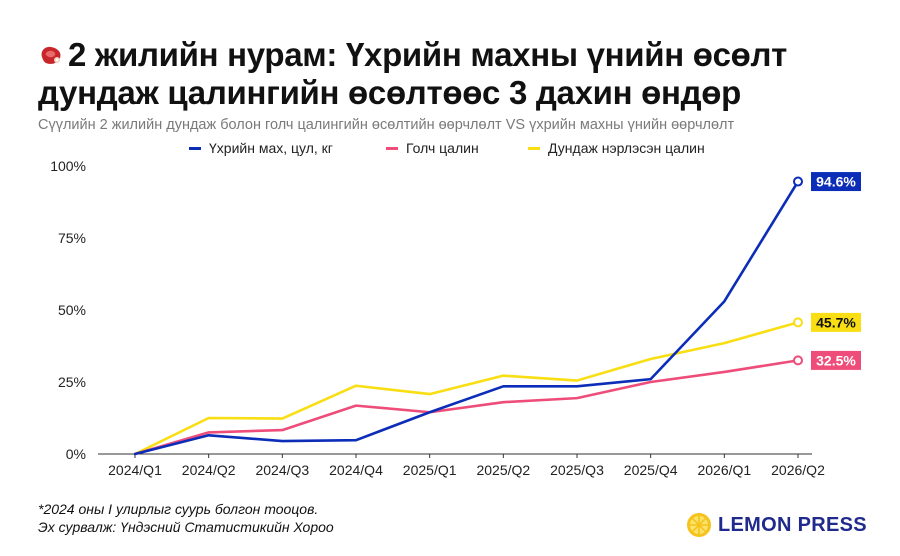  What do you see at coordinates (798, 181) in the screenshot?
I see `end-point-beef` at bounding box center [798, 181].